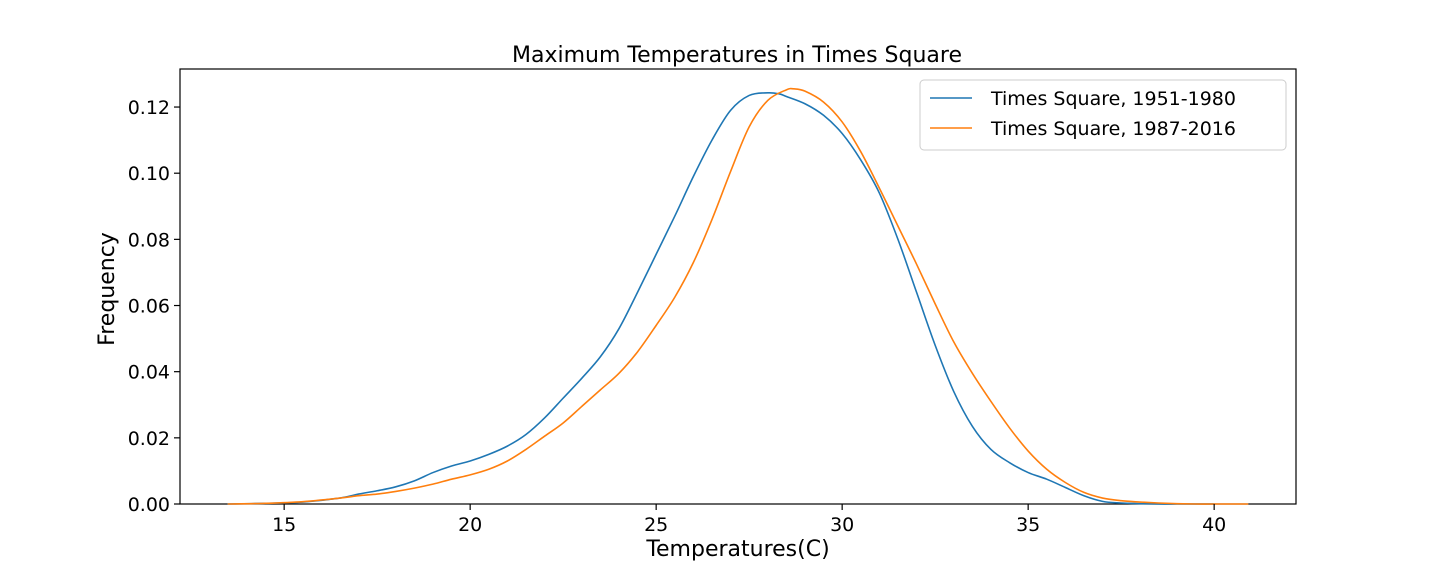 This screenshot has width=1440, height=576. I want to click on x-tick-label: 15, so click(284, 525).